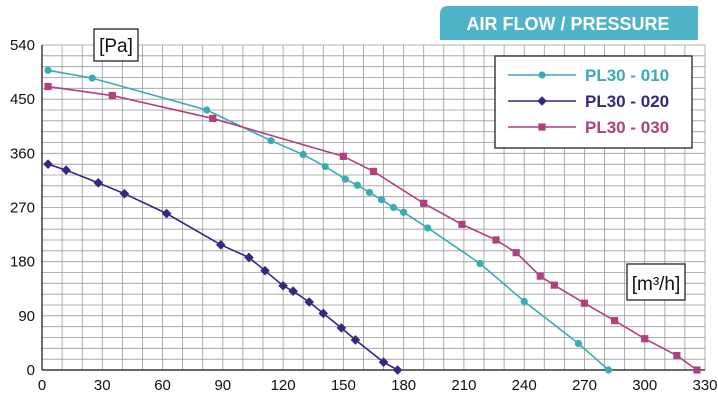  Describe the element at coordinates (463, 385) in the screenshot. I see `x-tick-label: 210` at that location.